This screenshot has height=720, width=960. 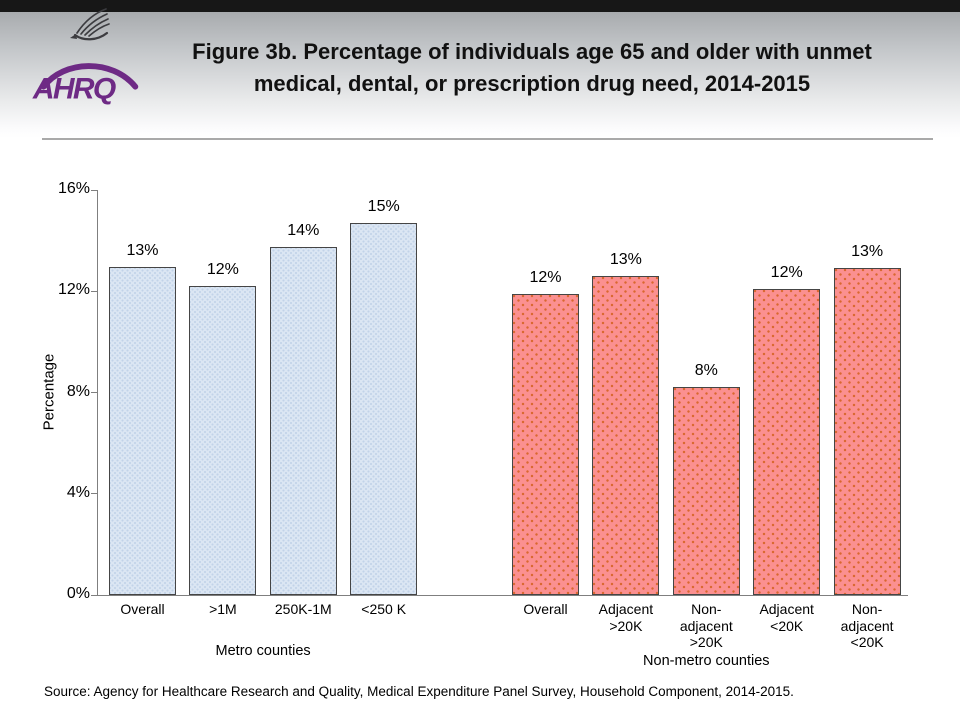 I want to click on y-tick-label: 4%, so click(x=78, y=492).